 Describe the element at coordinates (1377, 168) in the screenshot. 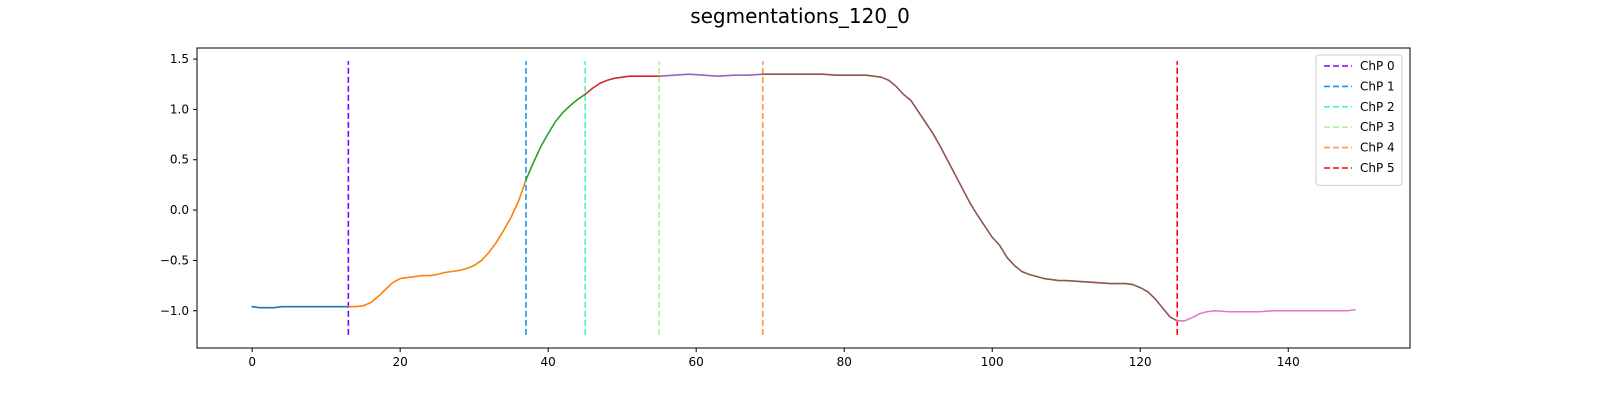

I see `legend-label-5: ChP 5` at that location.